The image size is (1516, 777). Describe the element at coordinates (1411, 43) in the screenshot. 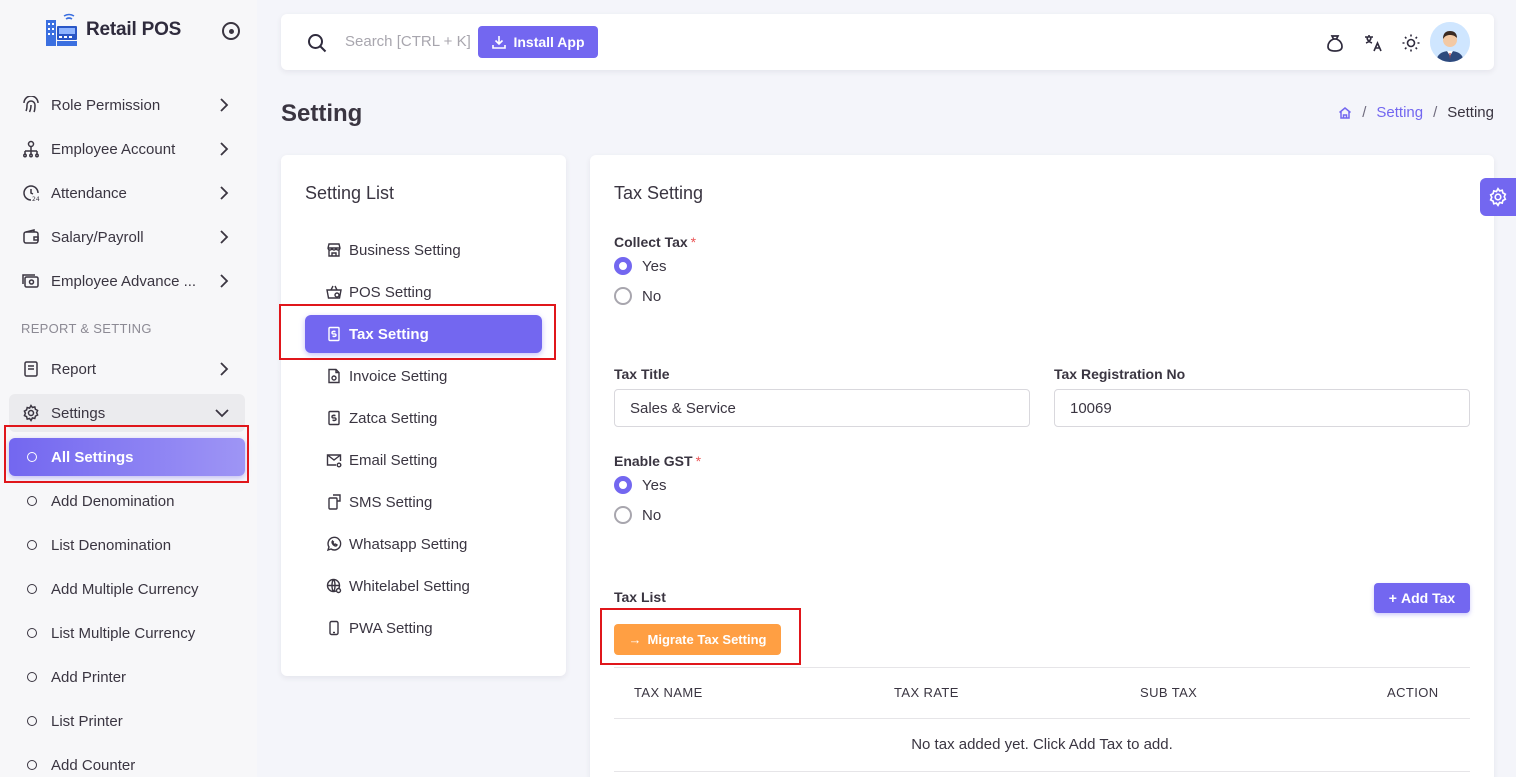

I see `sun-icon` at that location.